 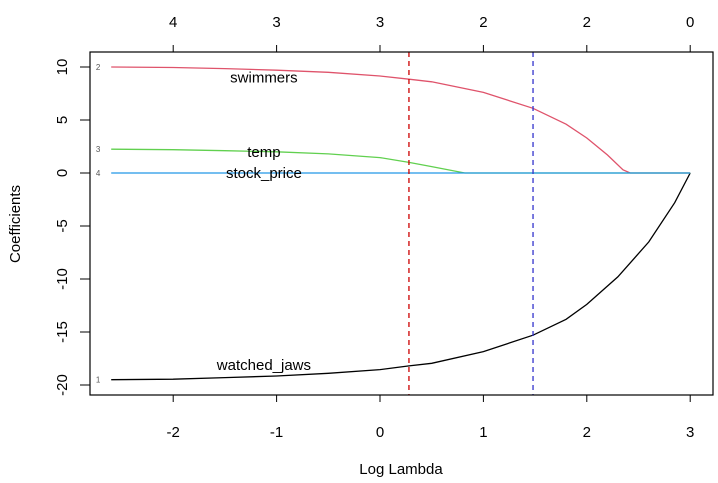 What do you see at coordinates (690, 22) in the screenshot?
I see `top-tick-label: 0` at bounding box center [690, 22].